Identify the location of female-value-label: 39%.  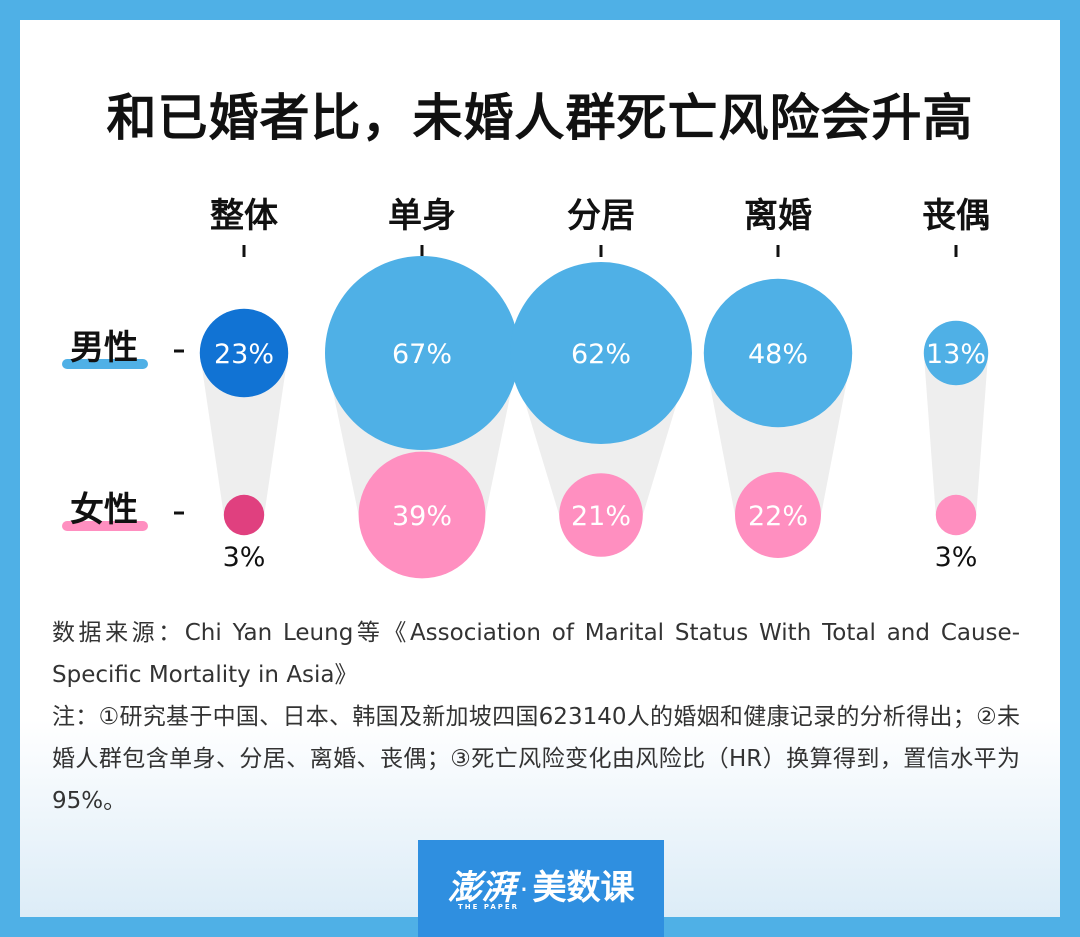
(422, 516).